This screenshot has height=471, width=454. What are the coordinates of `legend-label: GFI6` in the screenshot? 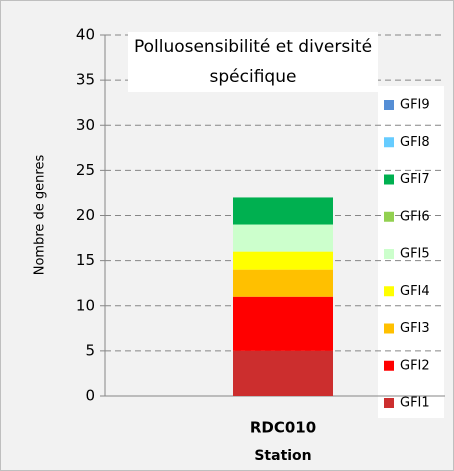 It's located at (415, 216).